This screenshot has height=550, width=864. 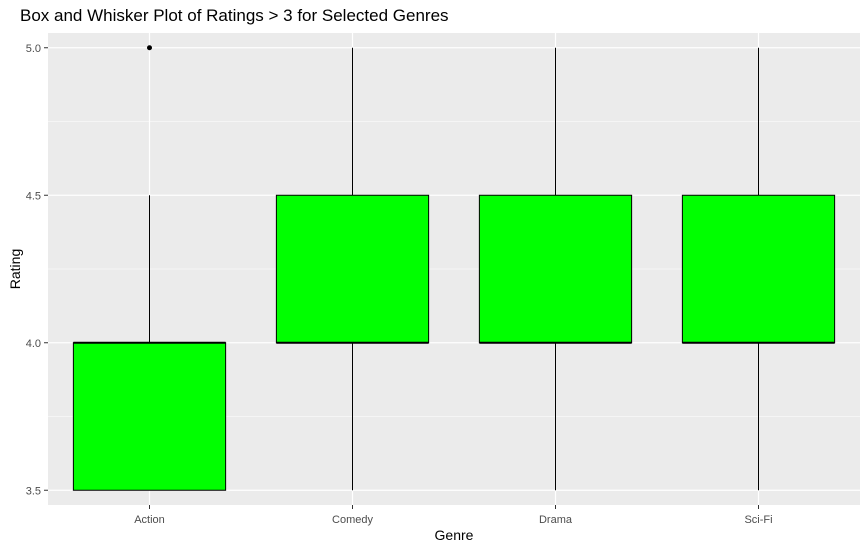 What do you see at coordinates (33, 491) in the screenshot?
I see `y-tick-label: 3.5` at bounding box center [33, 491].